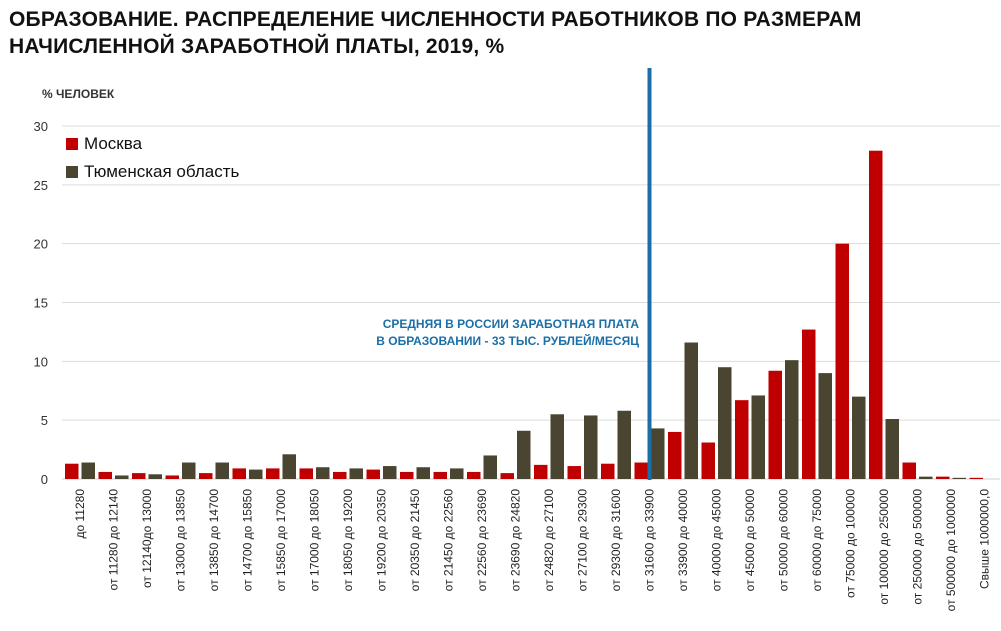 The width and height of the screenshot is (1001, 631). What do you see at coordinates (72, 172) in the screenshot?
I see `legend-swatch-tyumen` at bounding box center [72, 172].